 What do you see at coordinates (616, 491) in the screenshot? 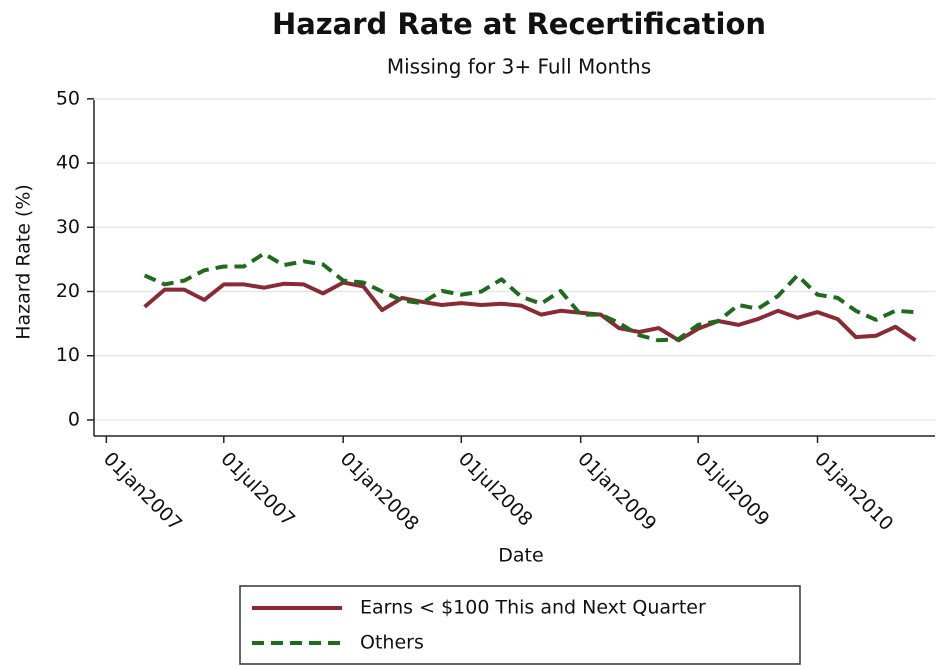
I see `x-tick-label: 01jan2009` at bounding box center [616, 491].